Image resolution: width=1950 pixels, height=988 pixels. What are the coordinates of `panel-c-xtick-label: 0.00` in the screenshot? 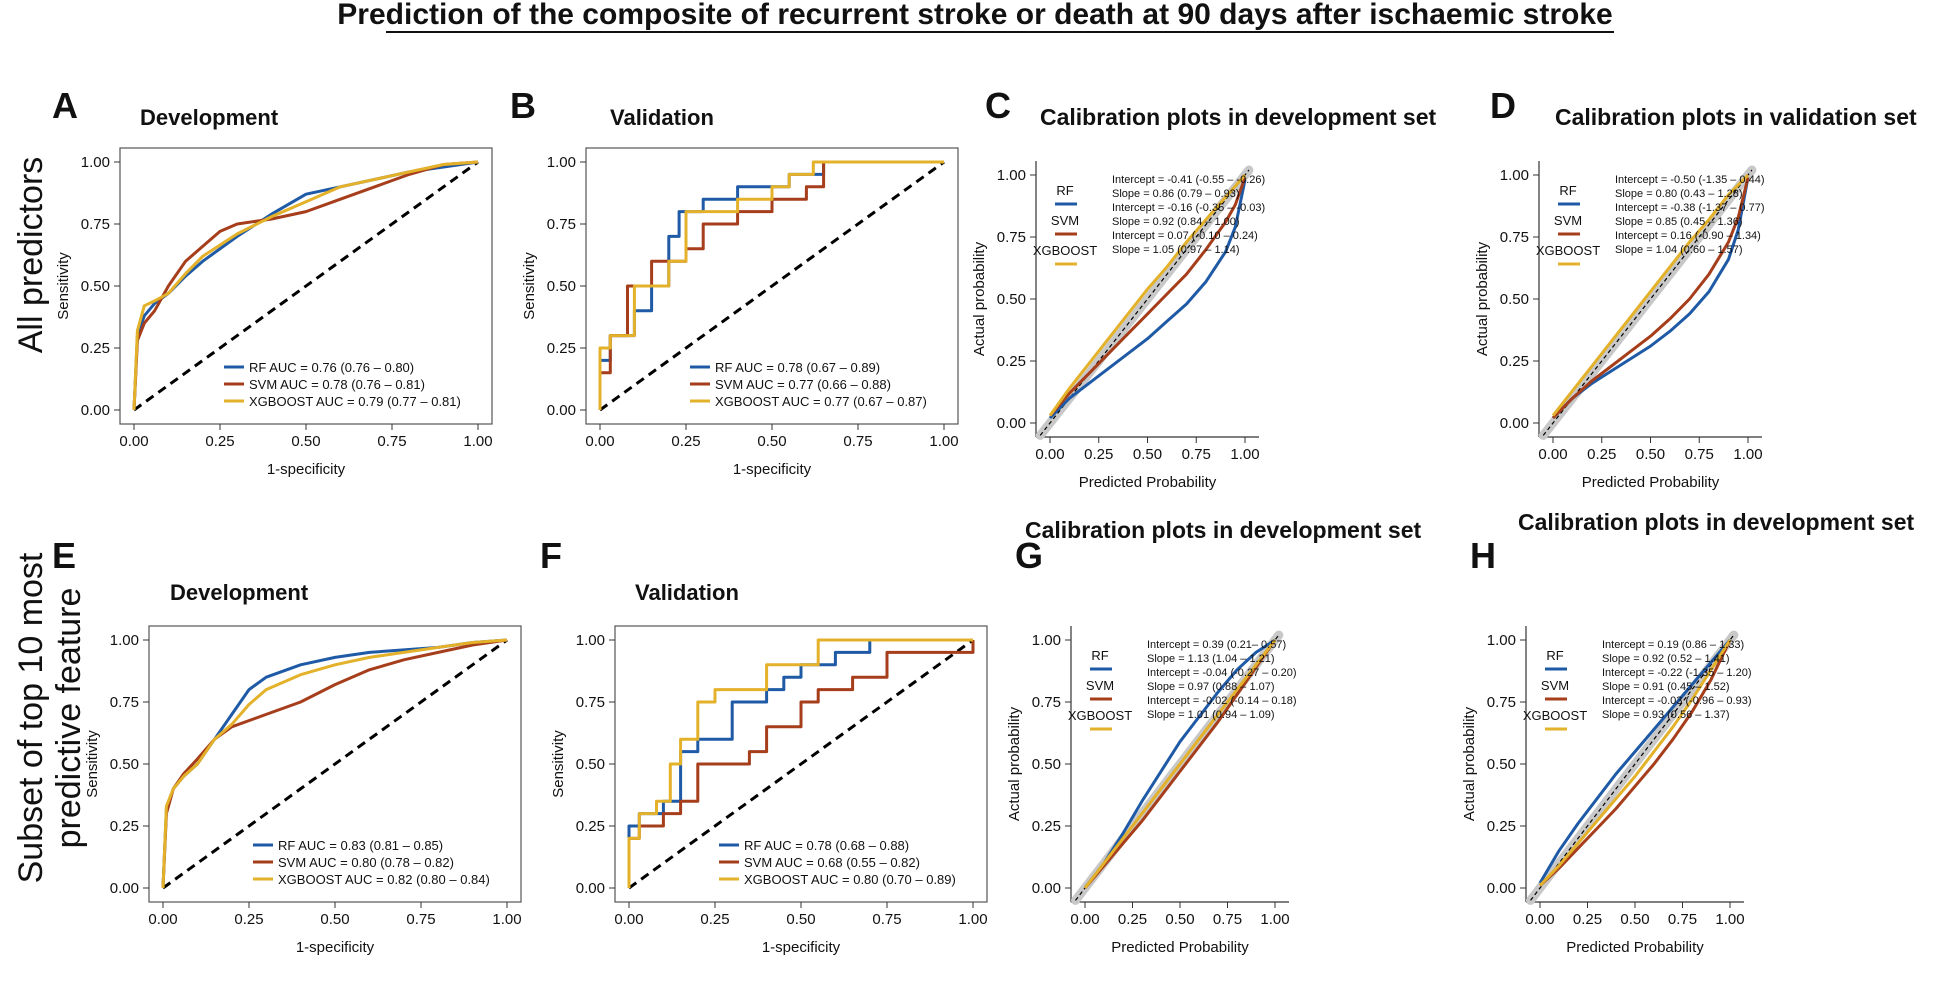 It's located at (1049, 454).